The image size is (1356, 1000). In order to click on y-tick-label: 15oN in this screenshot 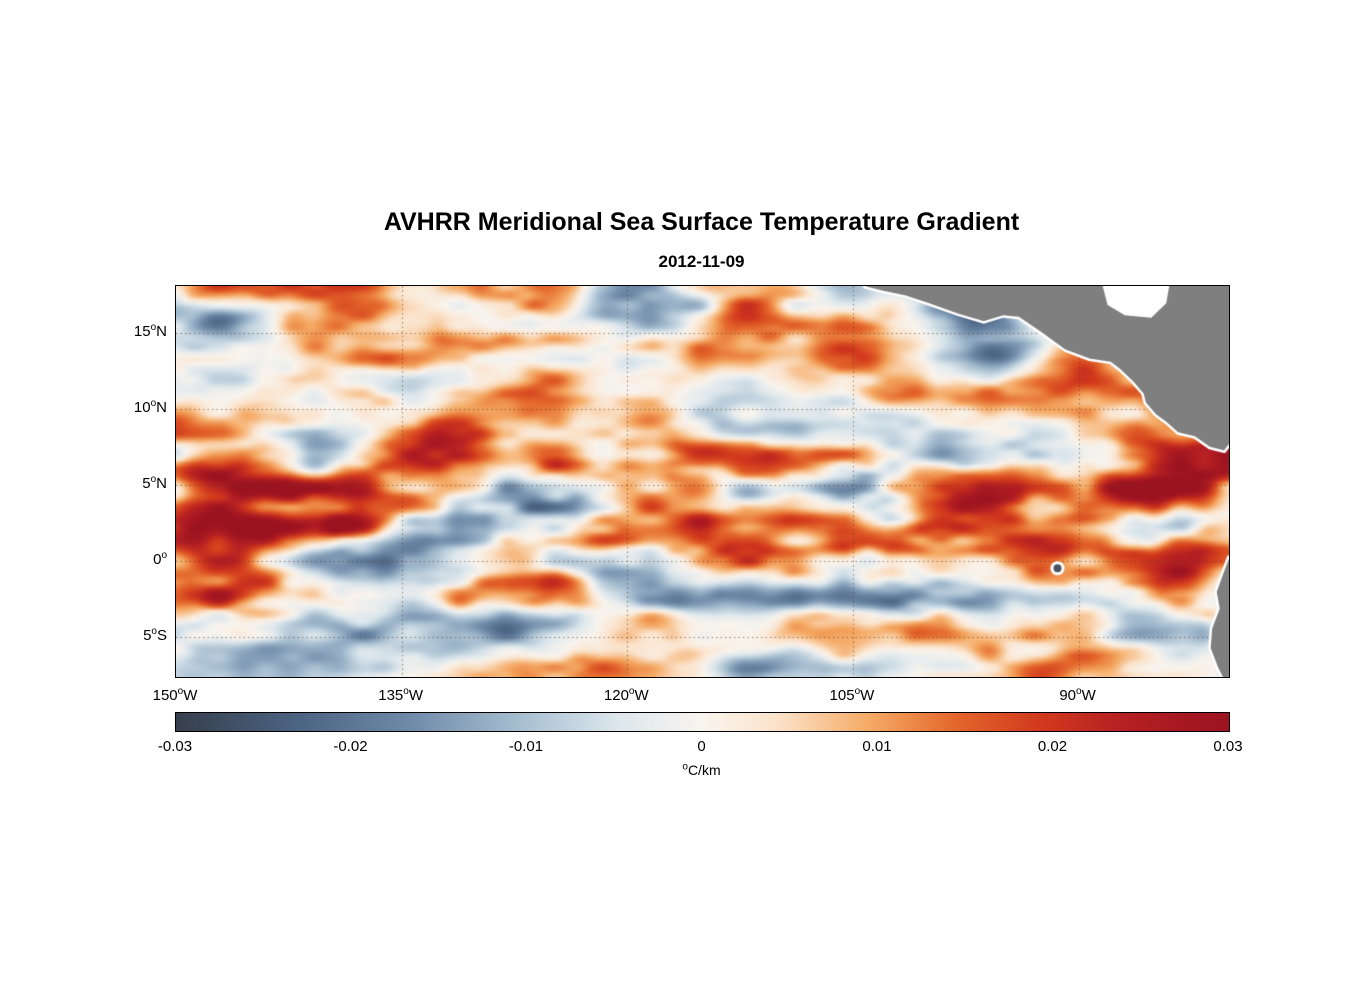, I will do `click(150, 331)`.